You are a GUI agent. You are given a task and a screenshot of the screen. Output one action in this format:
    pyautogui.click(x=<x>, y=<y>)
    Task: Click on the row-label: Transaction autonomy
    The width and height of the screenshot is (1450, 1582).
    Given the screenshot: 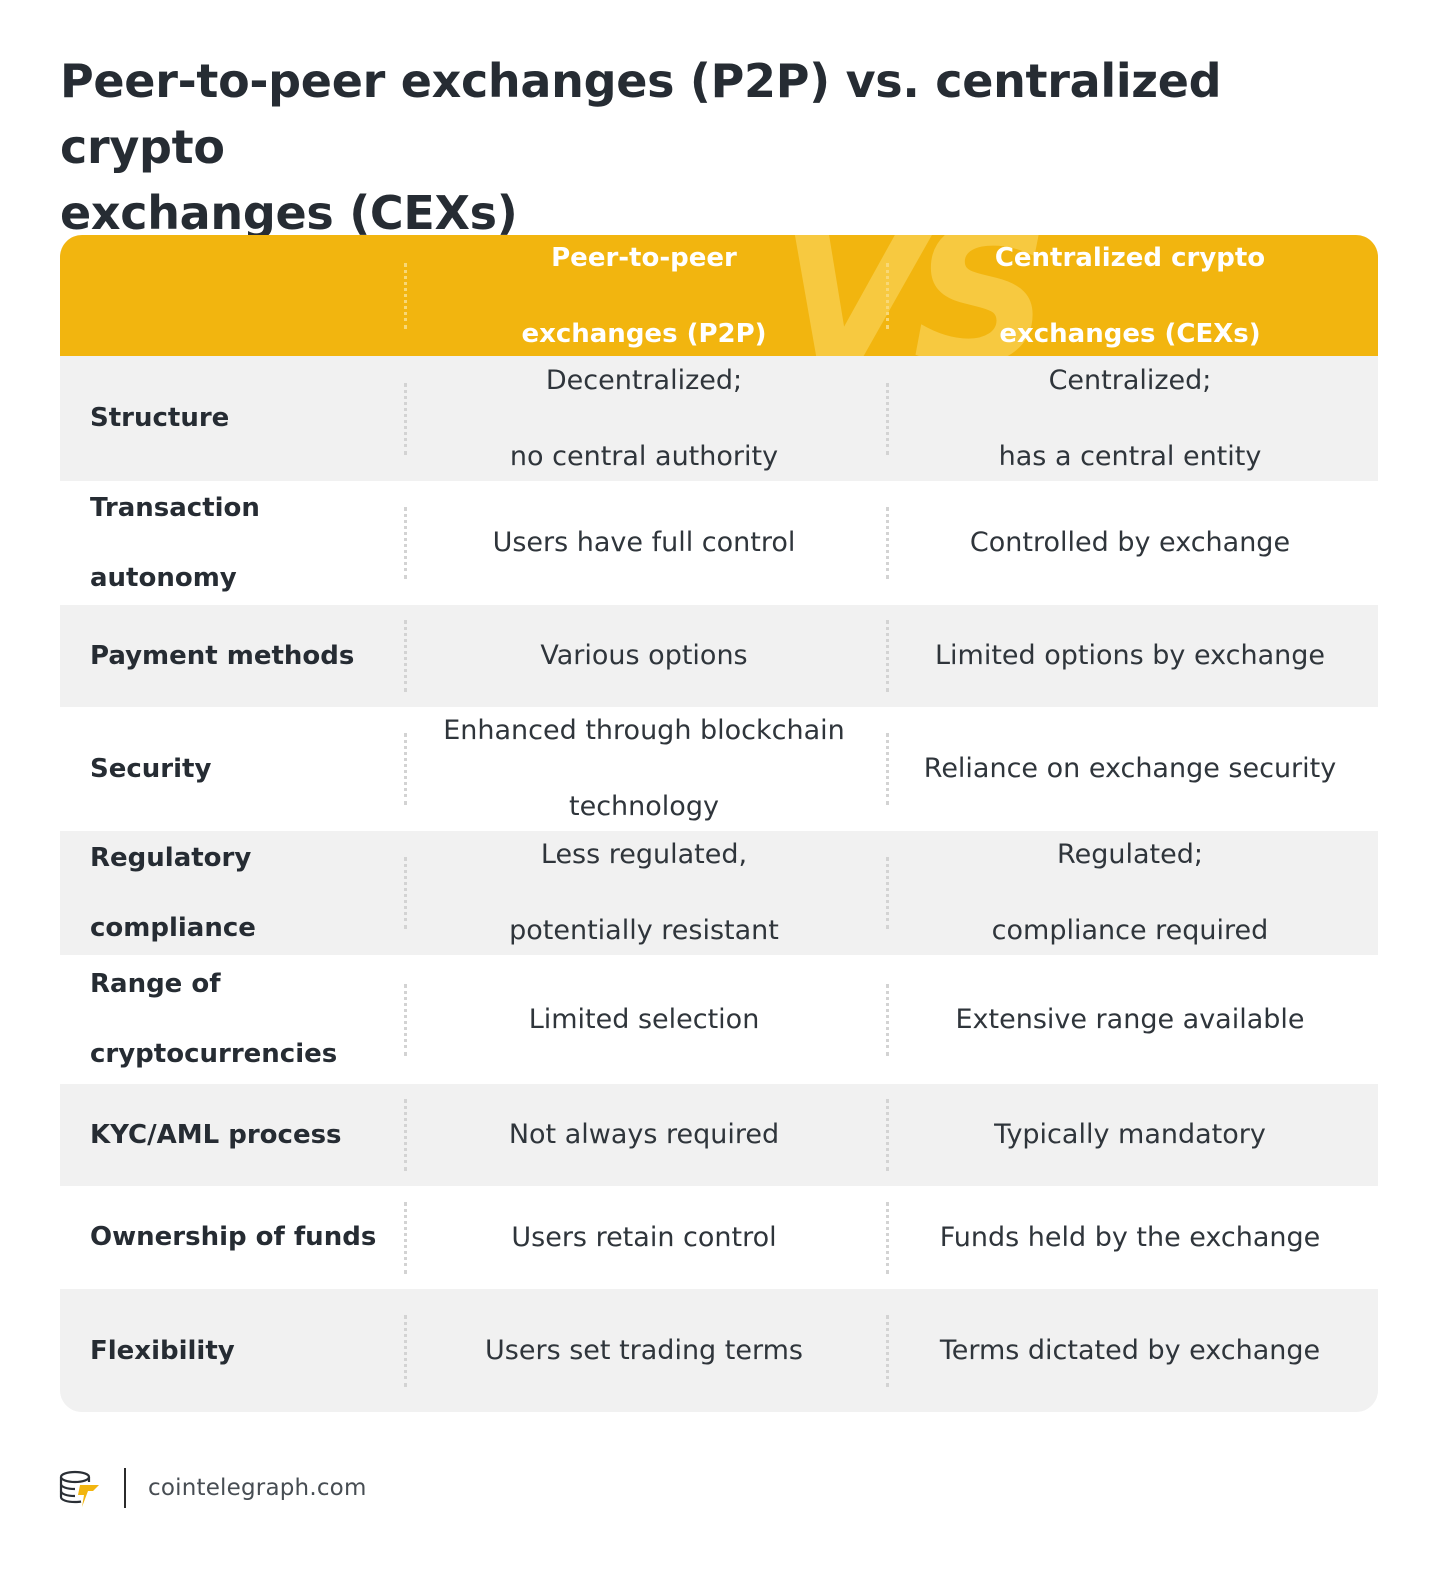 What is the action you would take?
    pyautogui.click(x=240, y=543)
    